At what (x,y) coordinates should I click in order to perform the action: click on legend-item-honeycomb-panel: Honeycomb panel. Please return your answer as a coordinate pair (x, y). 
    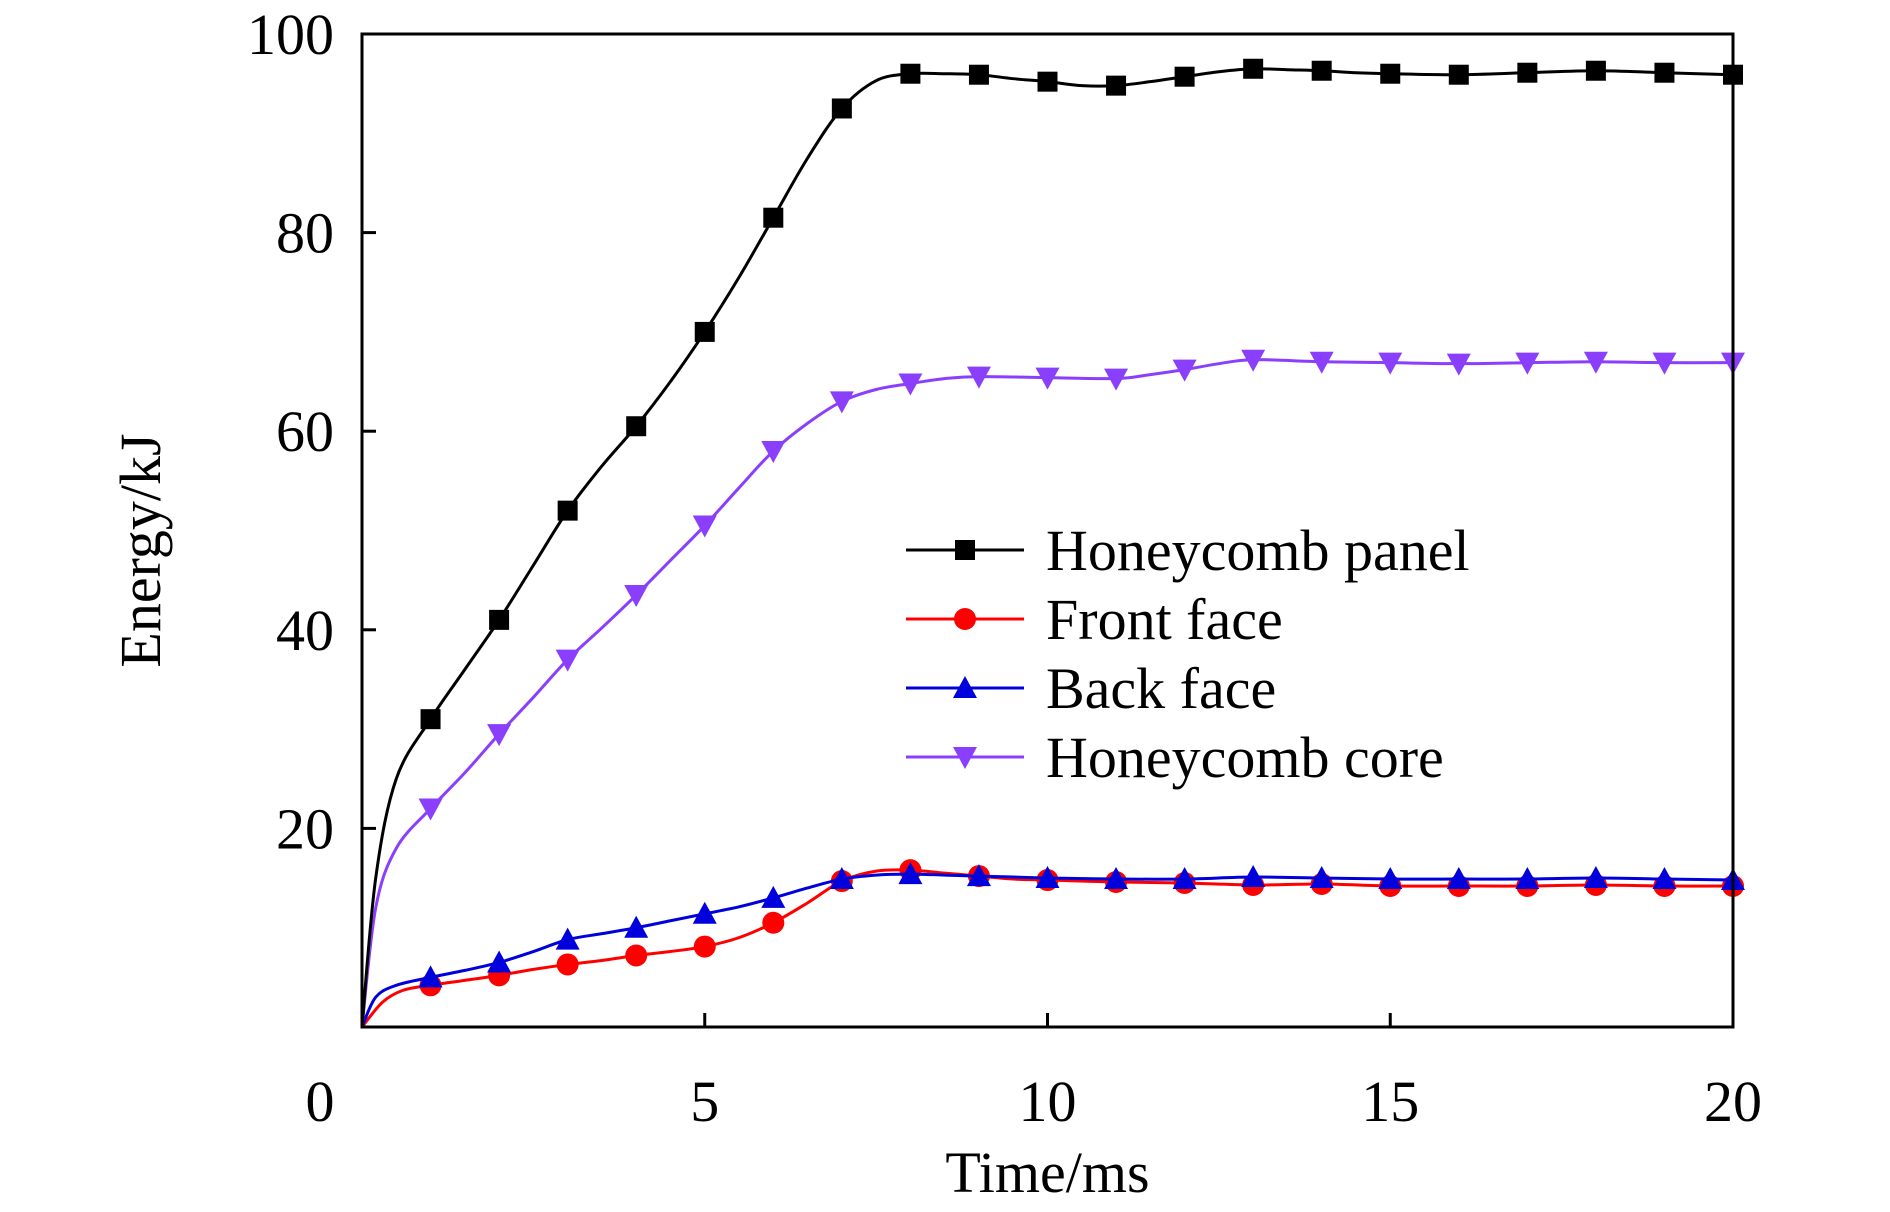
    Looking at the image, I should click on (1188, 550).